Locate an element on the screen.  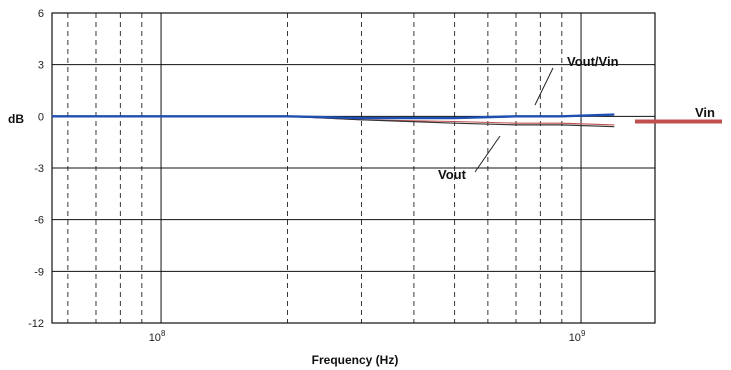
annotation-vout-label: Vout is located at coordinates (452, 174).